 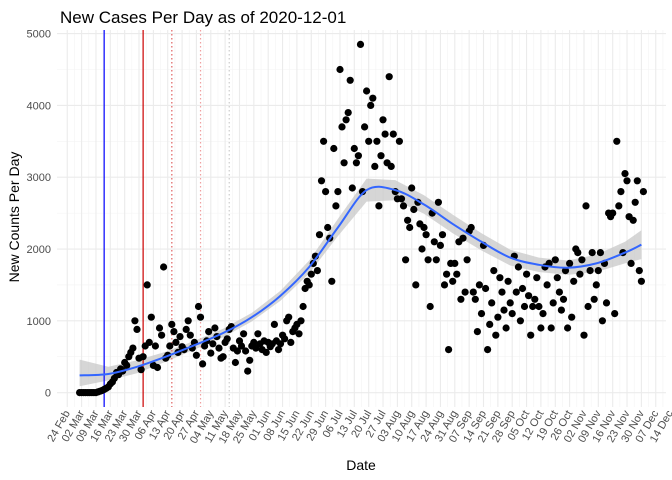 I want to click on y-tick-label: 2000, so click(x=39, y=250).